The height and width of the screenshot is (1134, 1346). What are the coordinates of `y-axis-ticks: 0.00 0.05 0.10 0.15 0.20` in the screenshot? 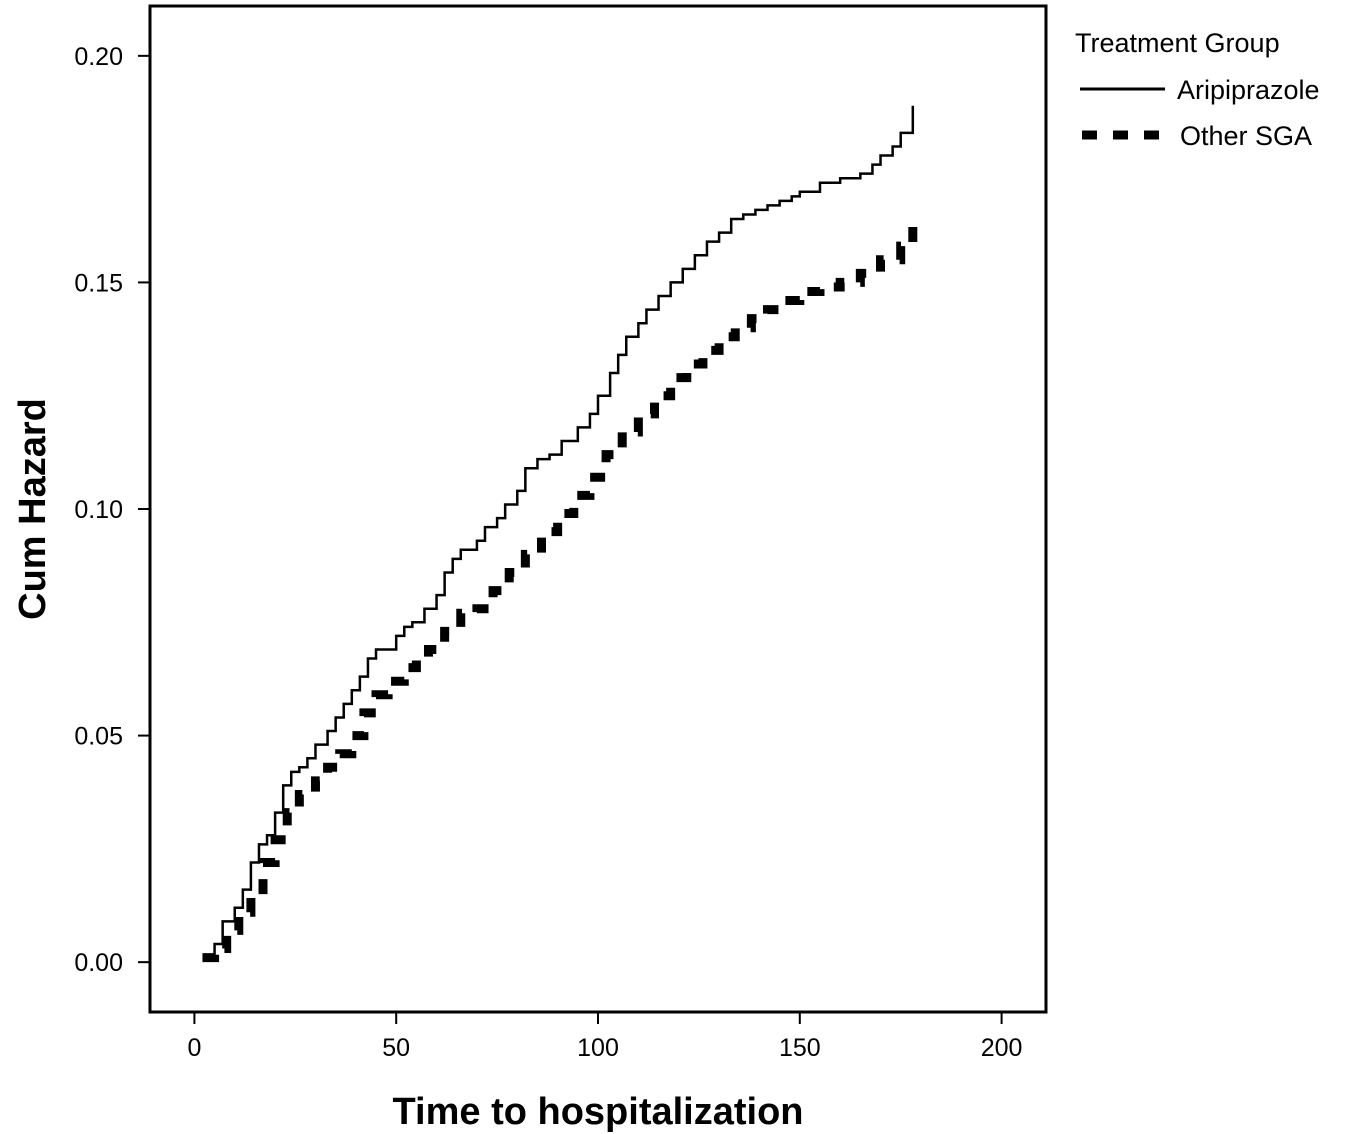 It's located at (112, 510).